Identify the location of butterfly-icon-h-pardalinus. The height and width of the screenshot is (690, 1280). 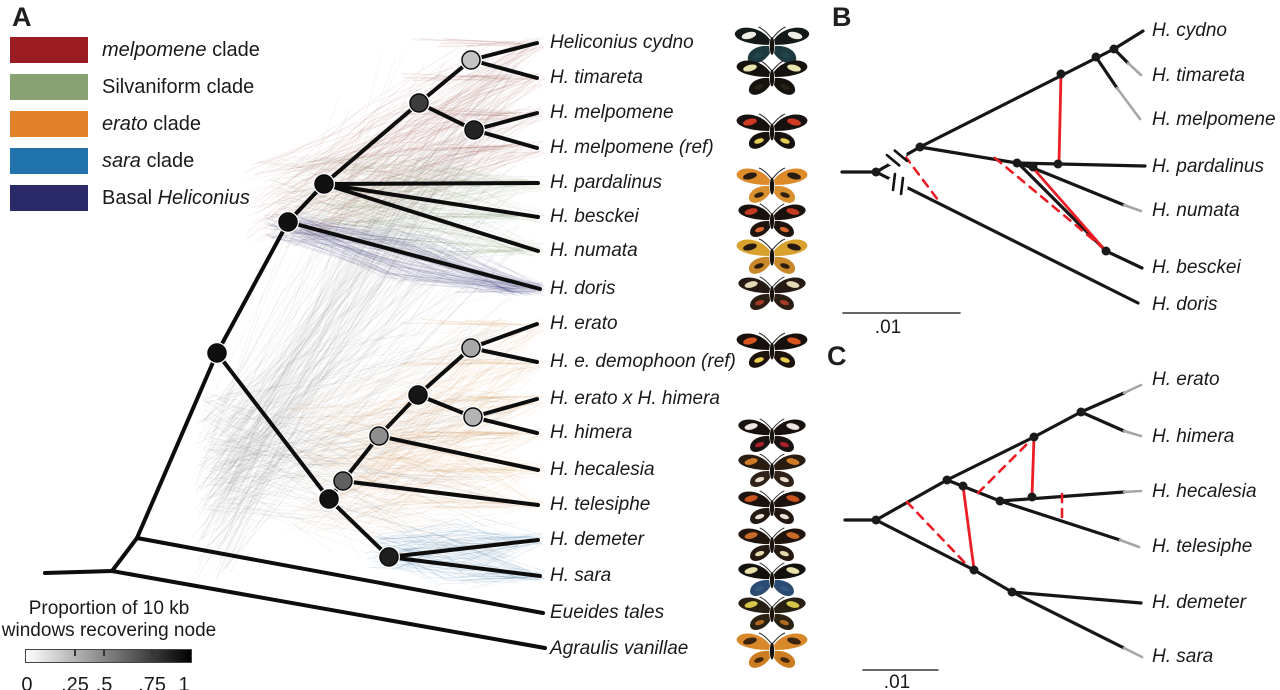
(772, 185).